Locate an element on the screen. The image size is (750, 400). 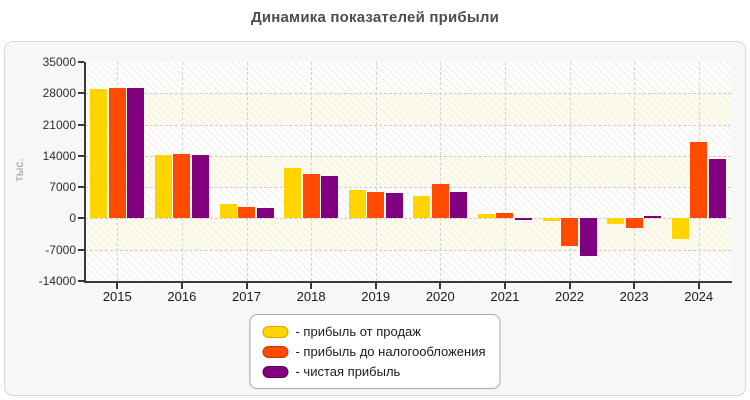
x-tick-label: 2024 is located at coordinates (699, 296).